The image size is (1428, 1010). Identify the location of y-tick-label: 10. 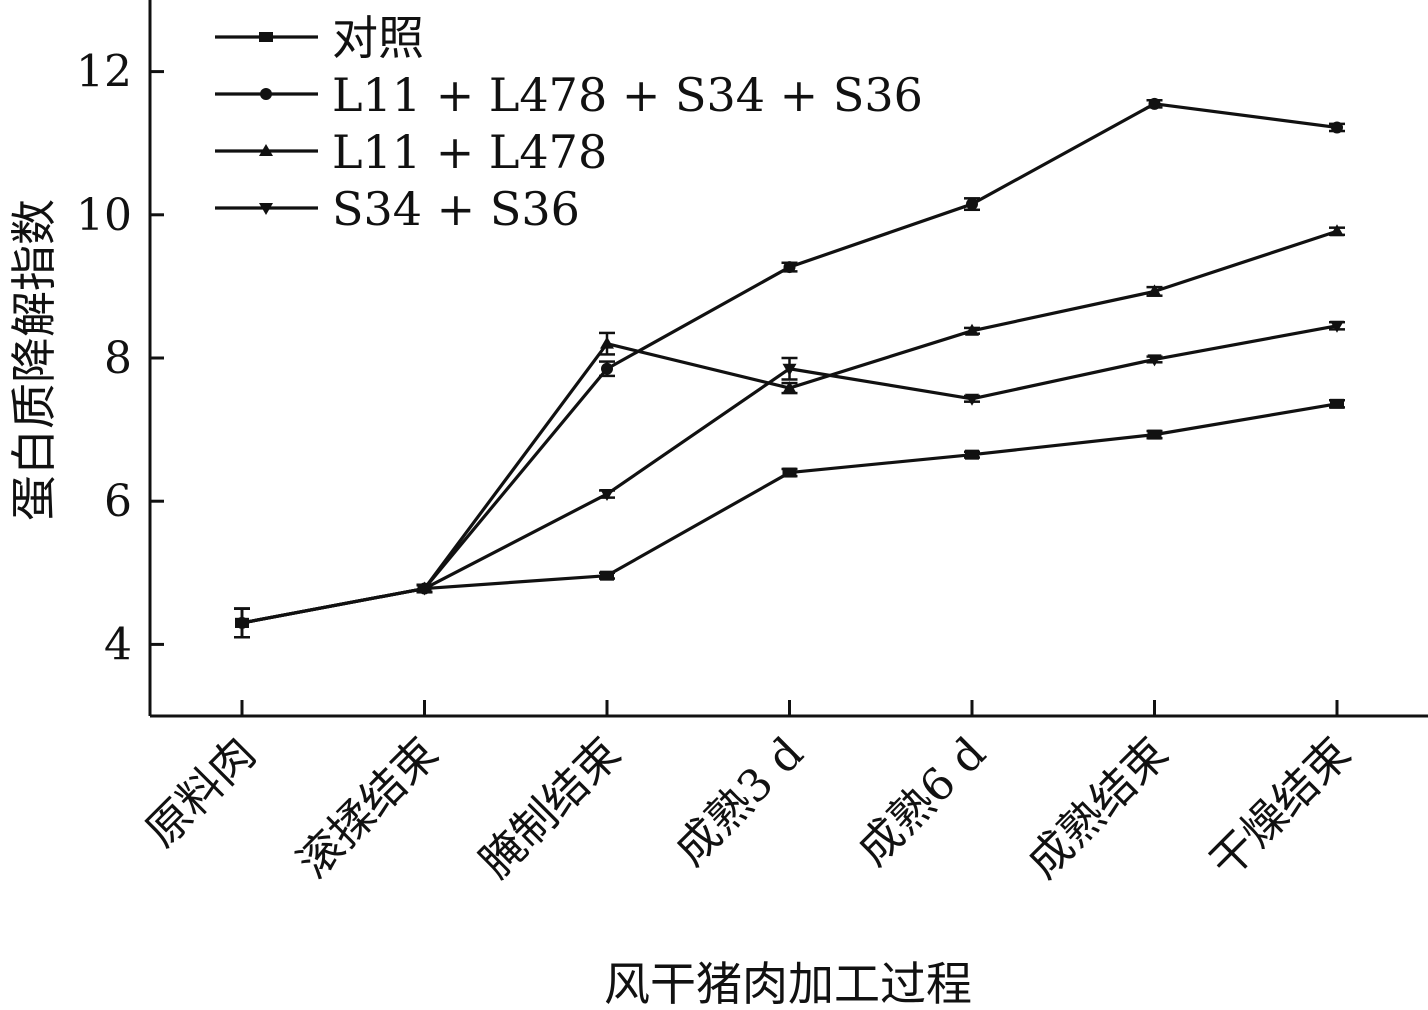
(104, 215).